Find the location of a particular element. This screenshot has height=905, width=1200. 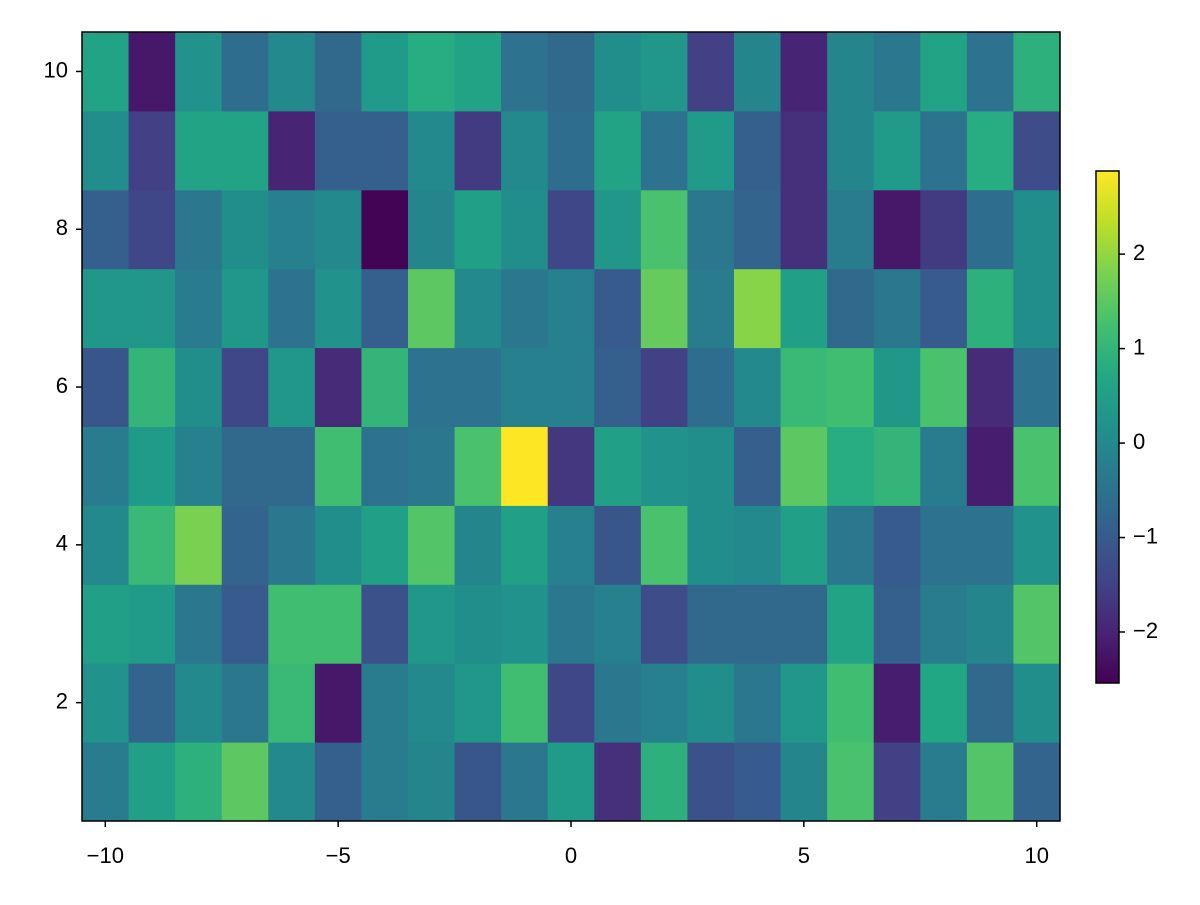

colorbar-tick-label: 2 is located at coordinates (1139, 252).